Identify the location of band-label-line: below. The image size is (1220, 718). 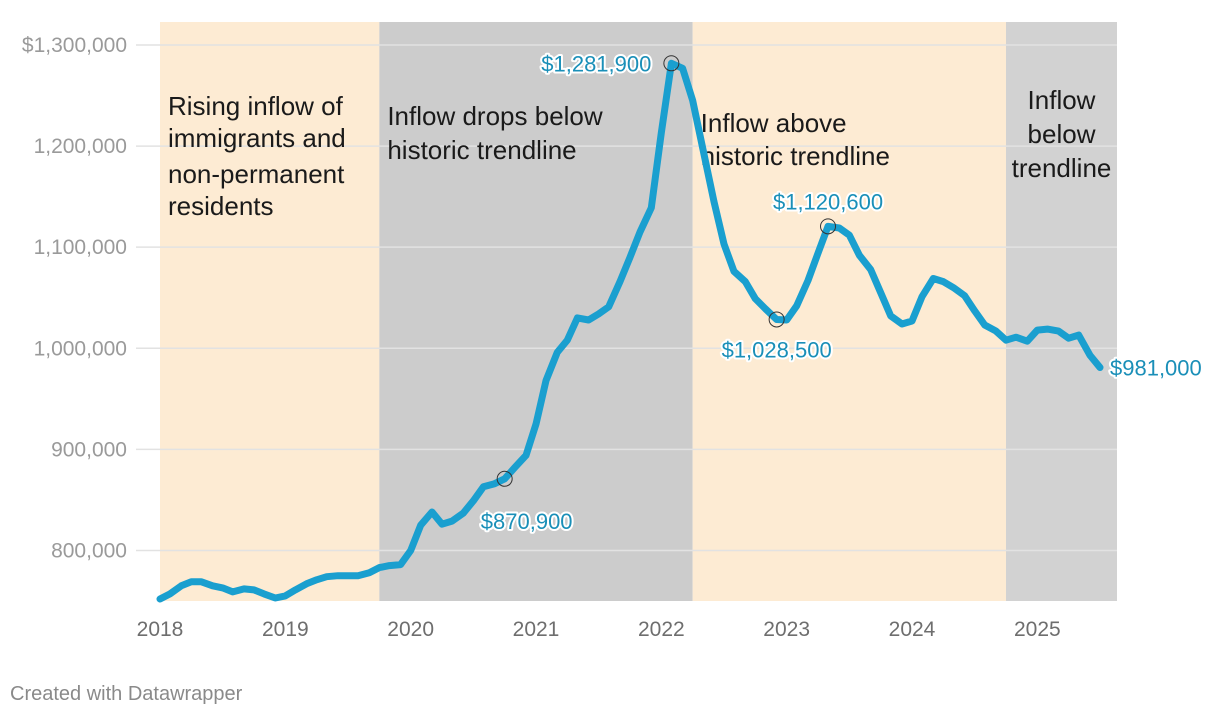
(1062, 134).